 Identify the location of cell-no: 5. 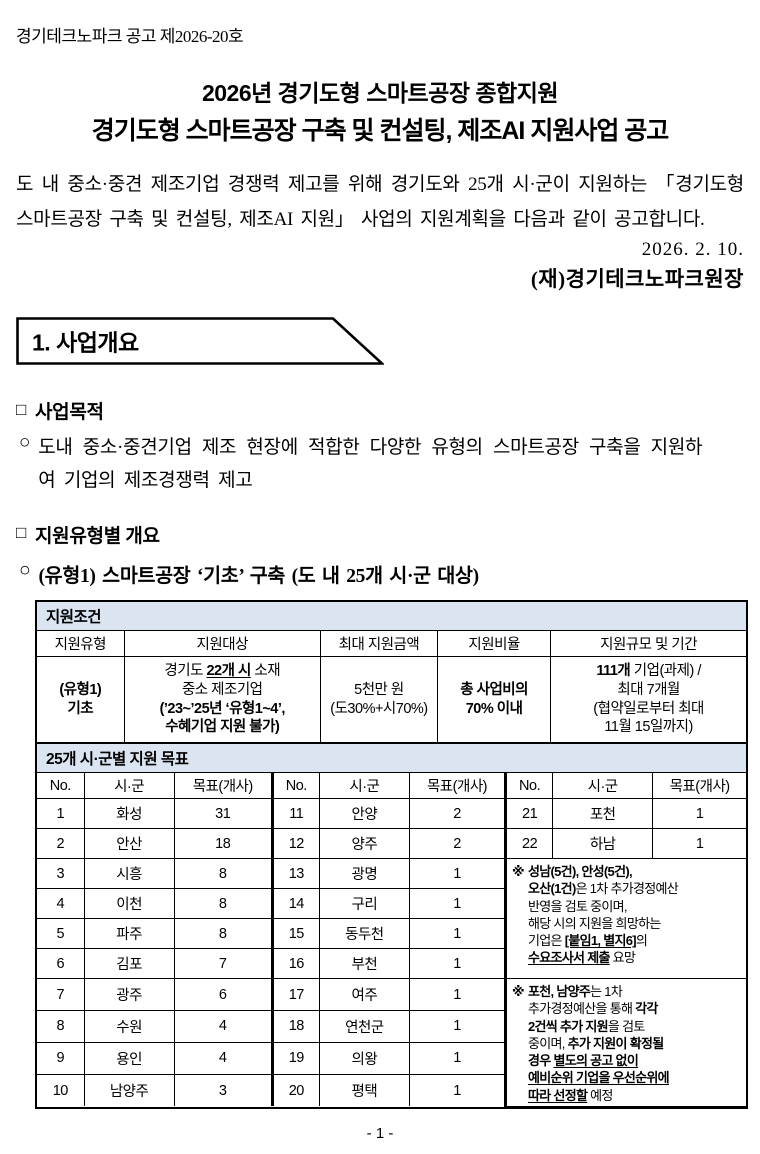
(61, 934).